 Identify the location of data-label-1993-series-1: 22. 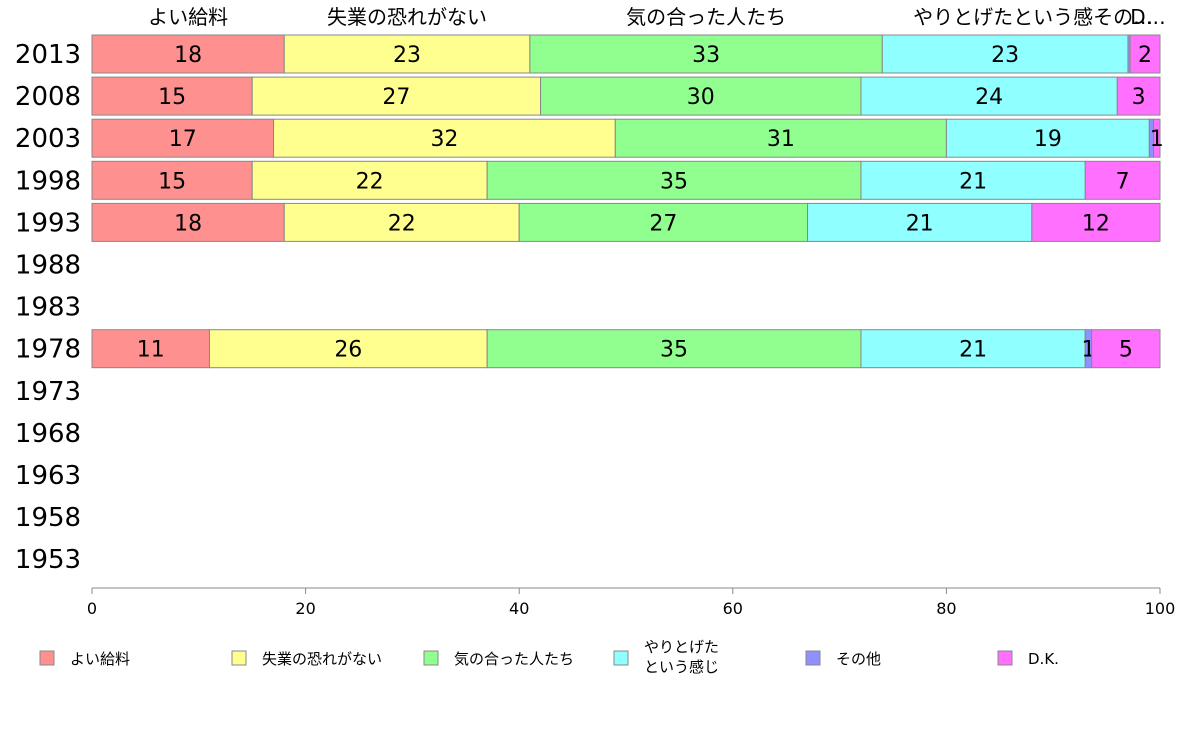
(402, 223).